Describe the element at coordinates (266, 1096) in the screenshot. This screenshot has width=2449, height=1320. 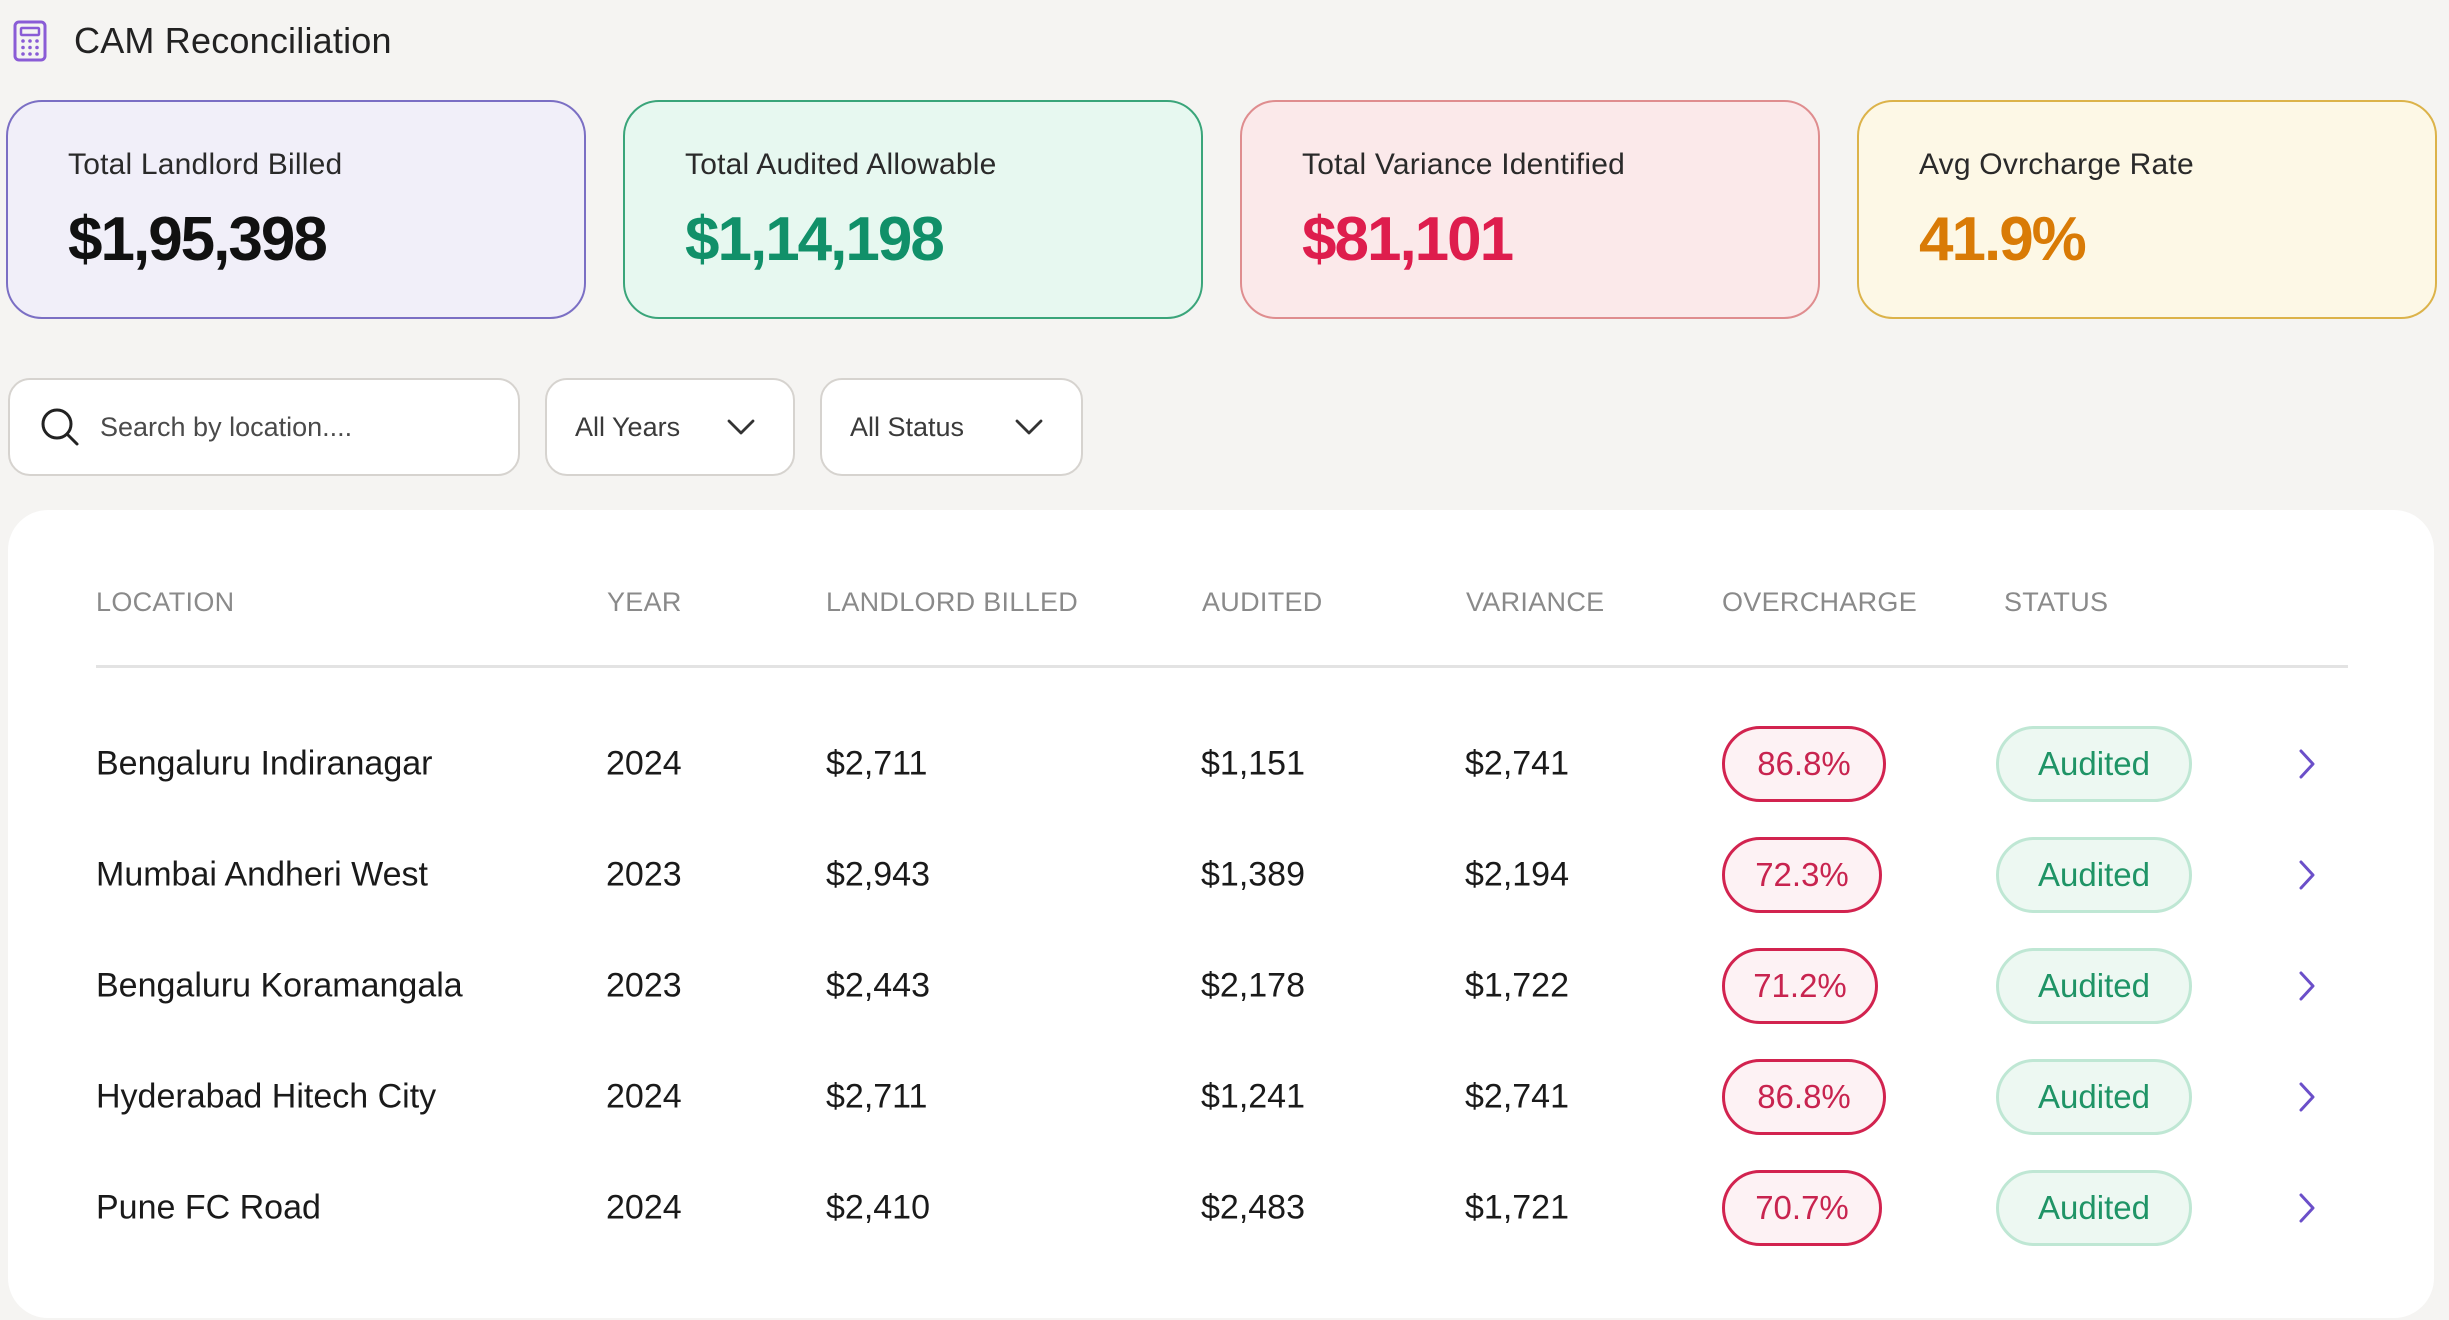
I see `cell-location: Hyderabad Hitech City` at that location.